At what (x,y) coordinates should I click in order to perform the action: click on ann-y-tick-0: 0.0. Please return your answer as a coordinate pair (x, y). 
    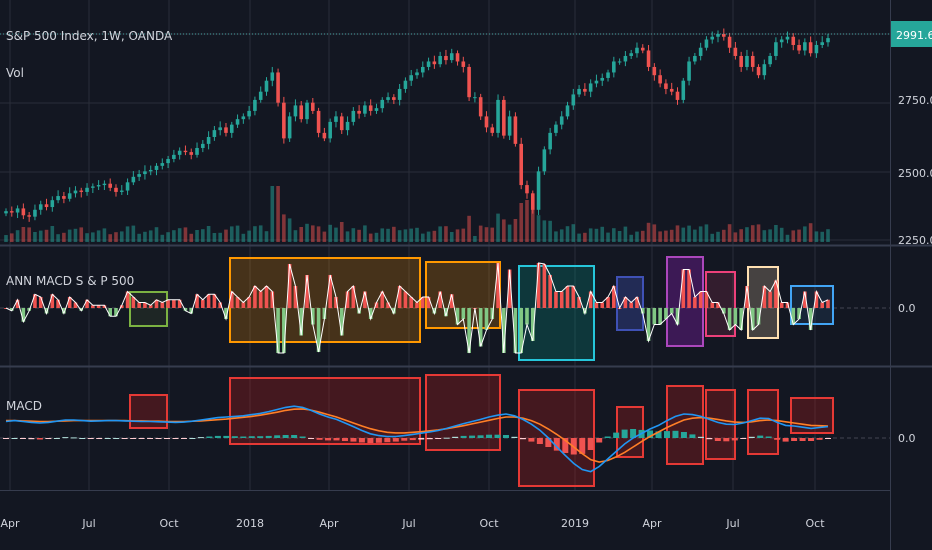
    Looking at the image, I should click on (907, 308).